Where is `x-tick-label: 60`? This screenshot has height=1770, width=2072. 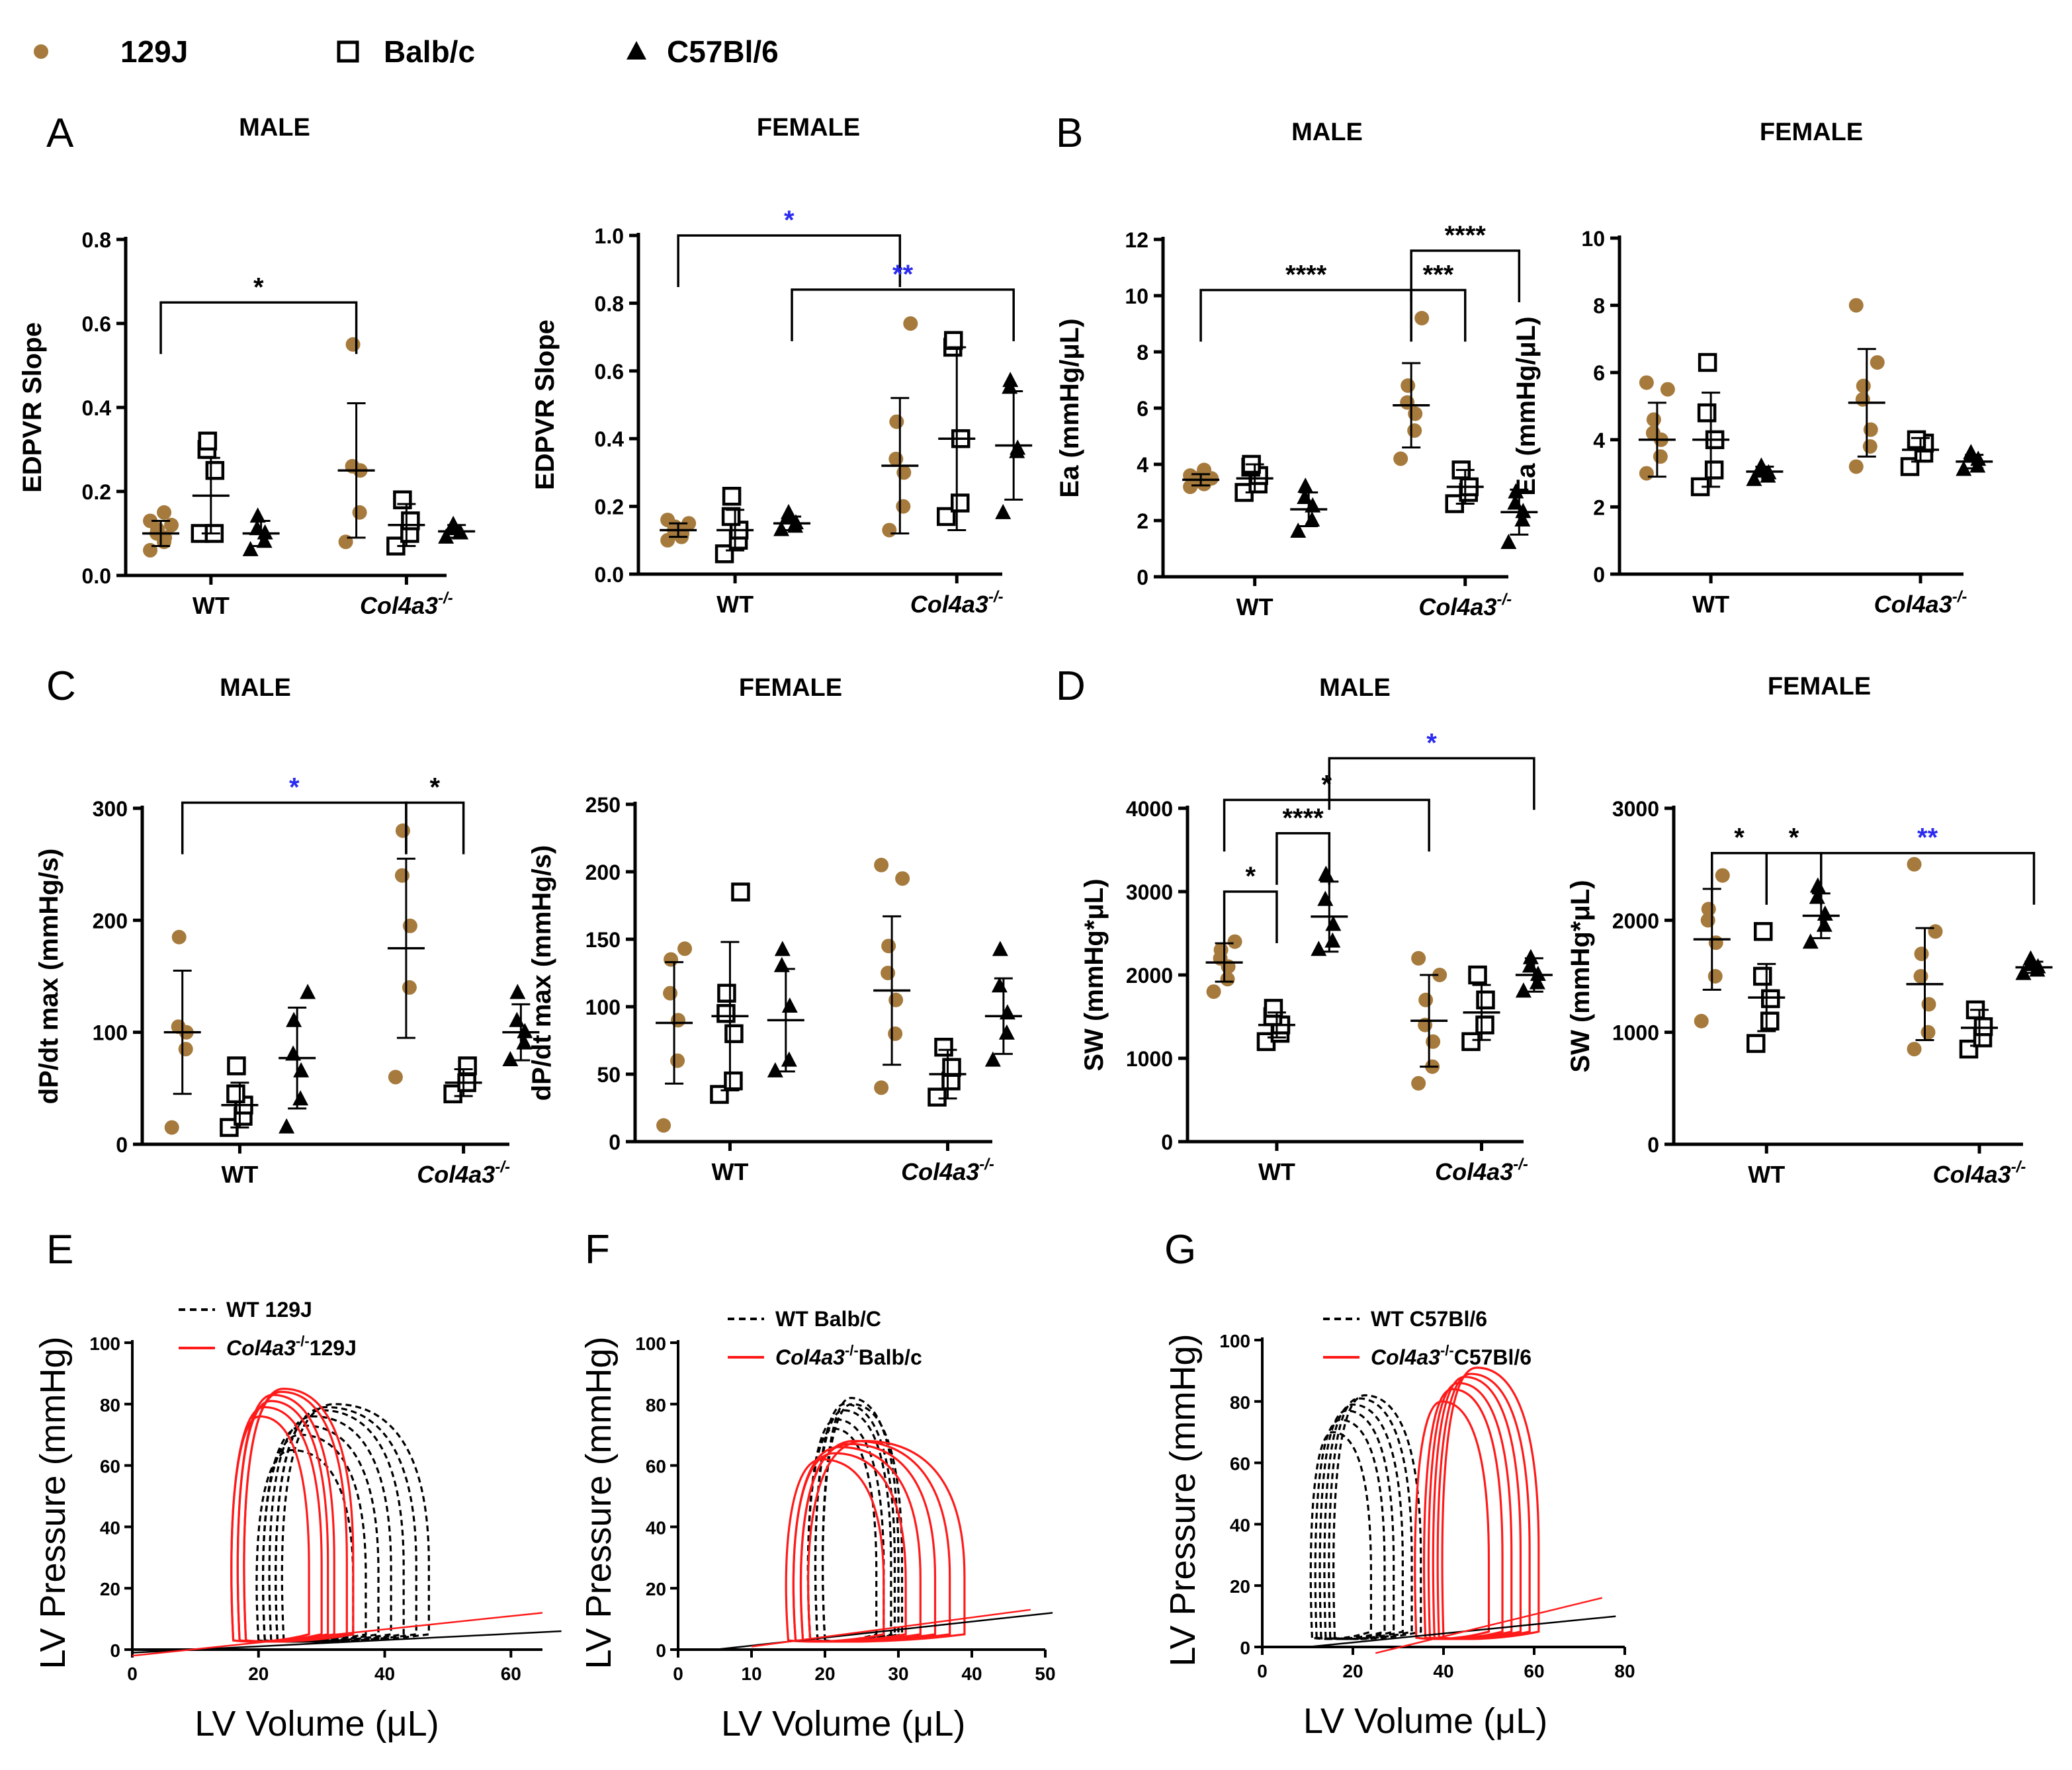 x-tick-label: 60 is located at coordinates (511, 1674).